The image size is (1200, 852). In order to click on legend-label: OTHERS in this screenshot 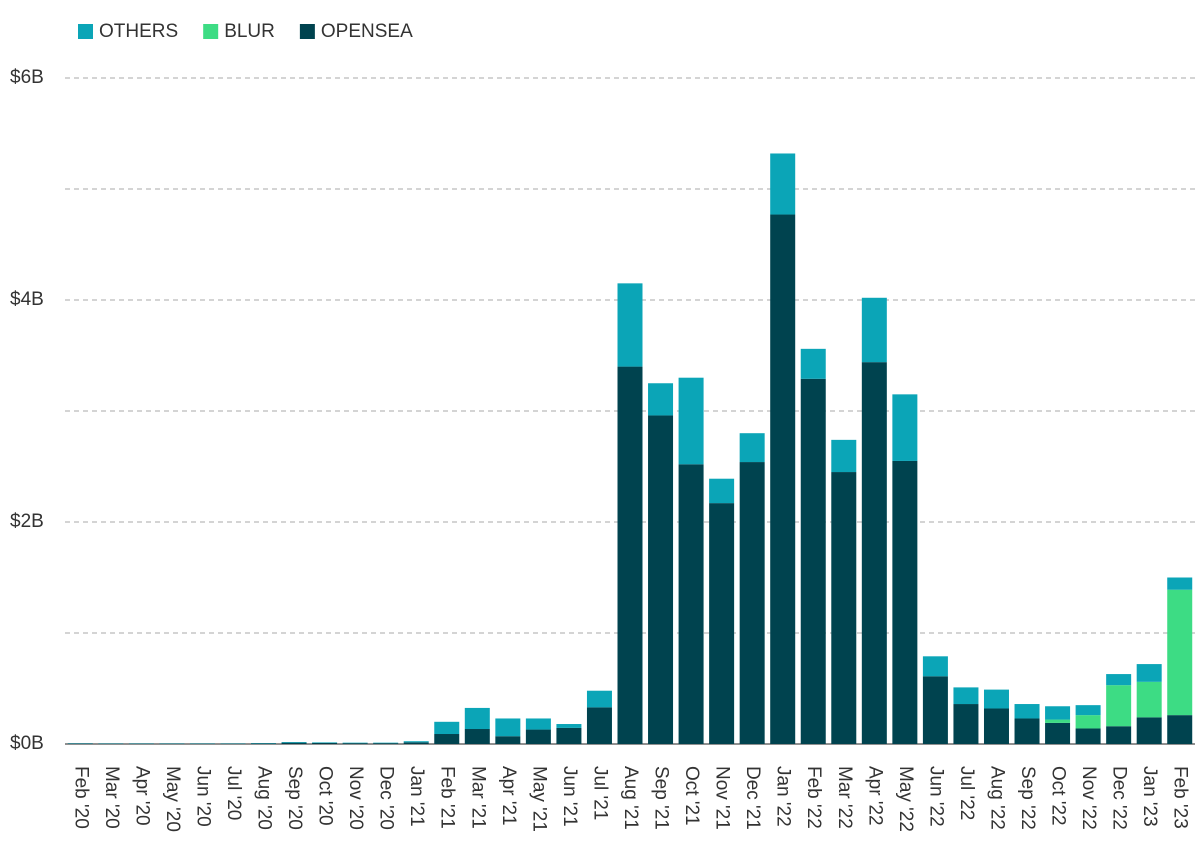, I will do `click(138, 31)`.